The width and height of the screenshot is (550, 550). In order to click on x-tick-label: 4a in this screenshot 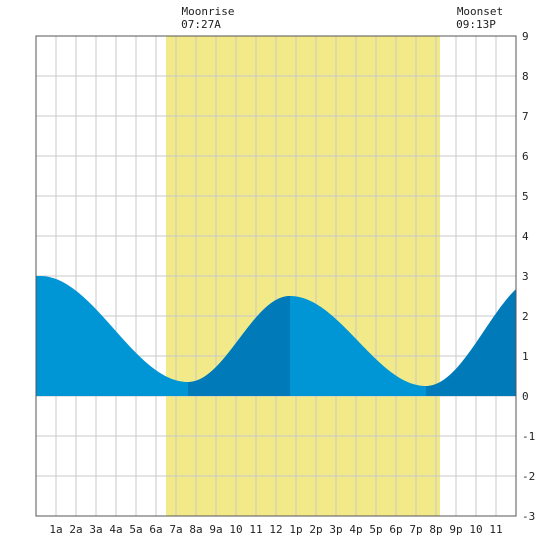, I will do `click(115, 529)`.